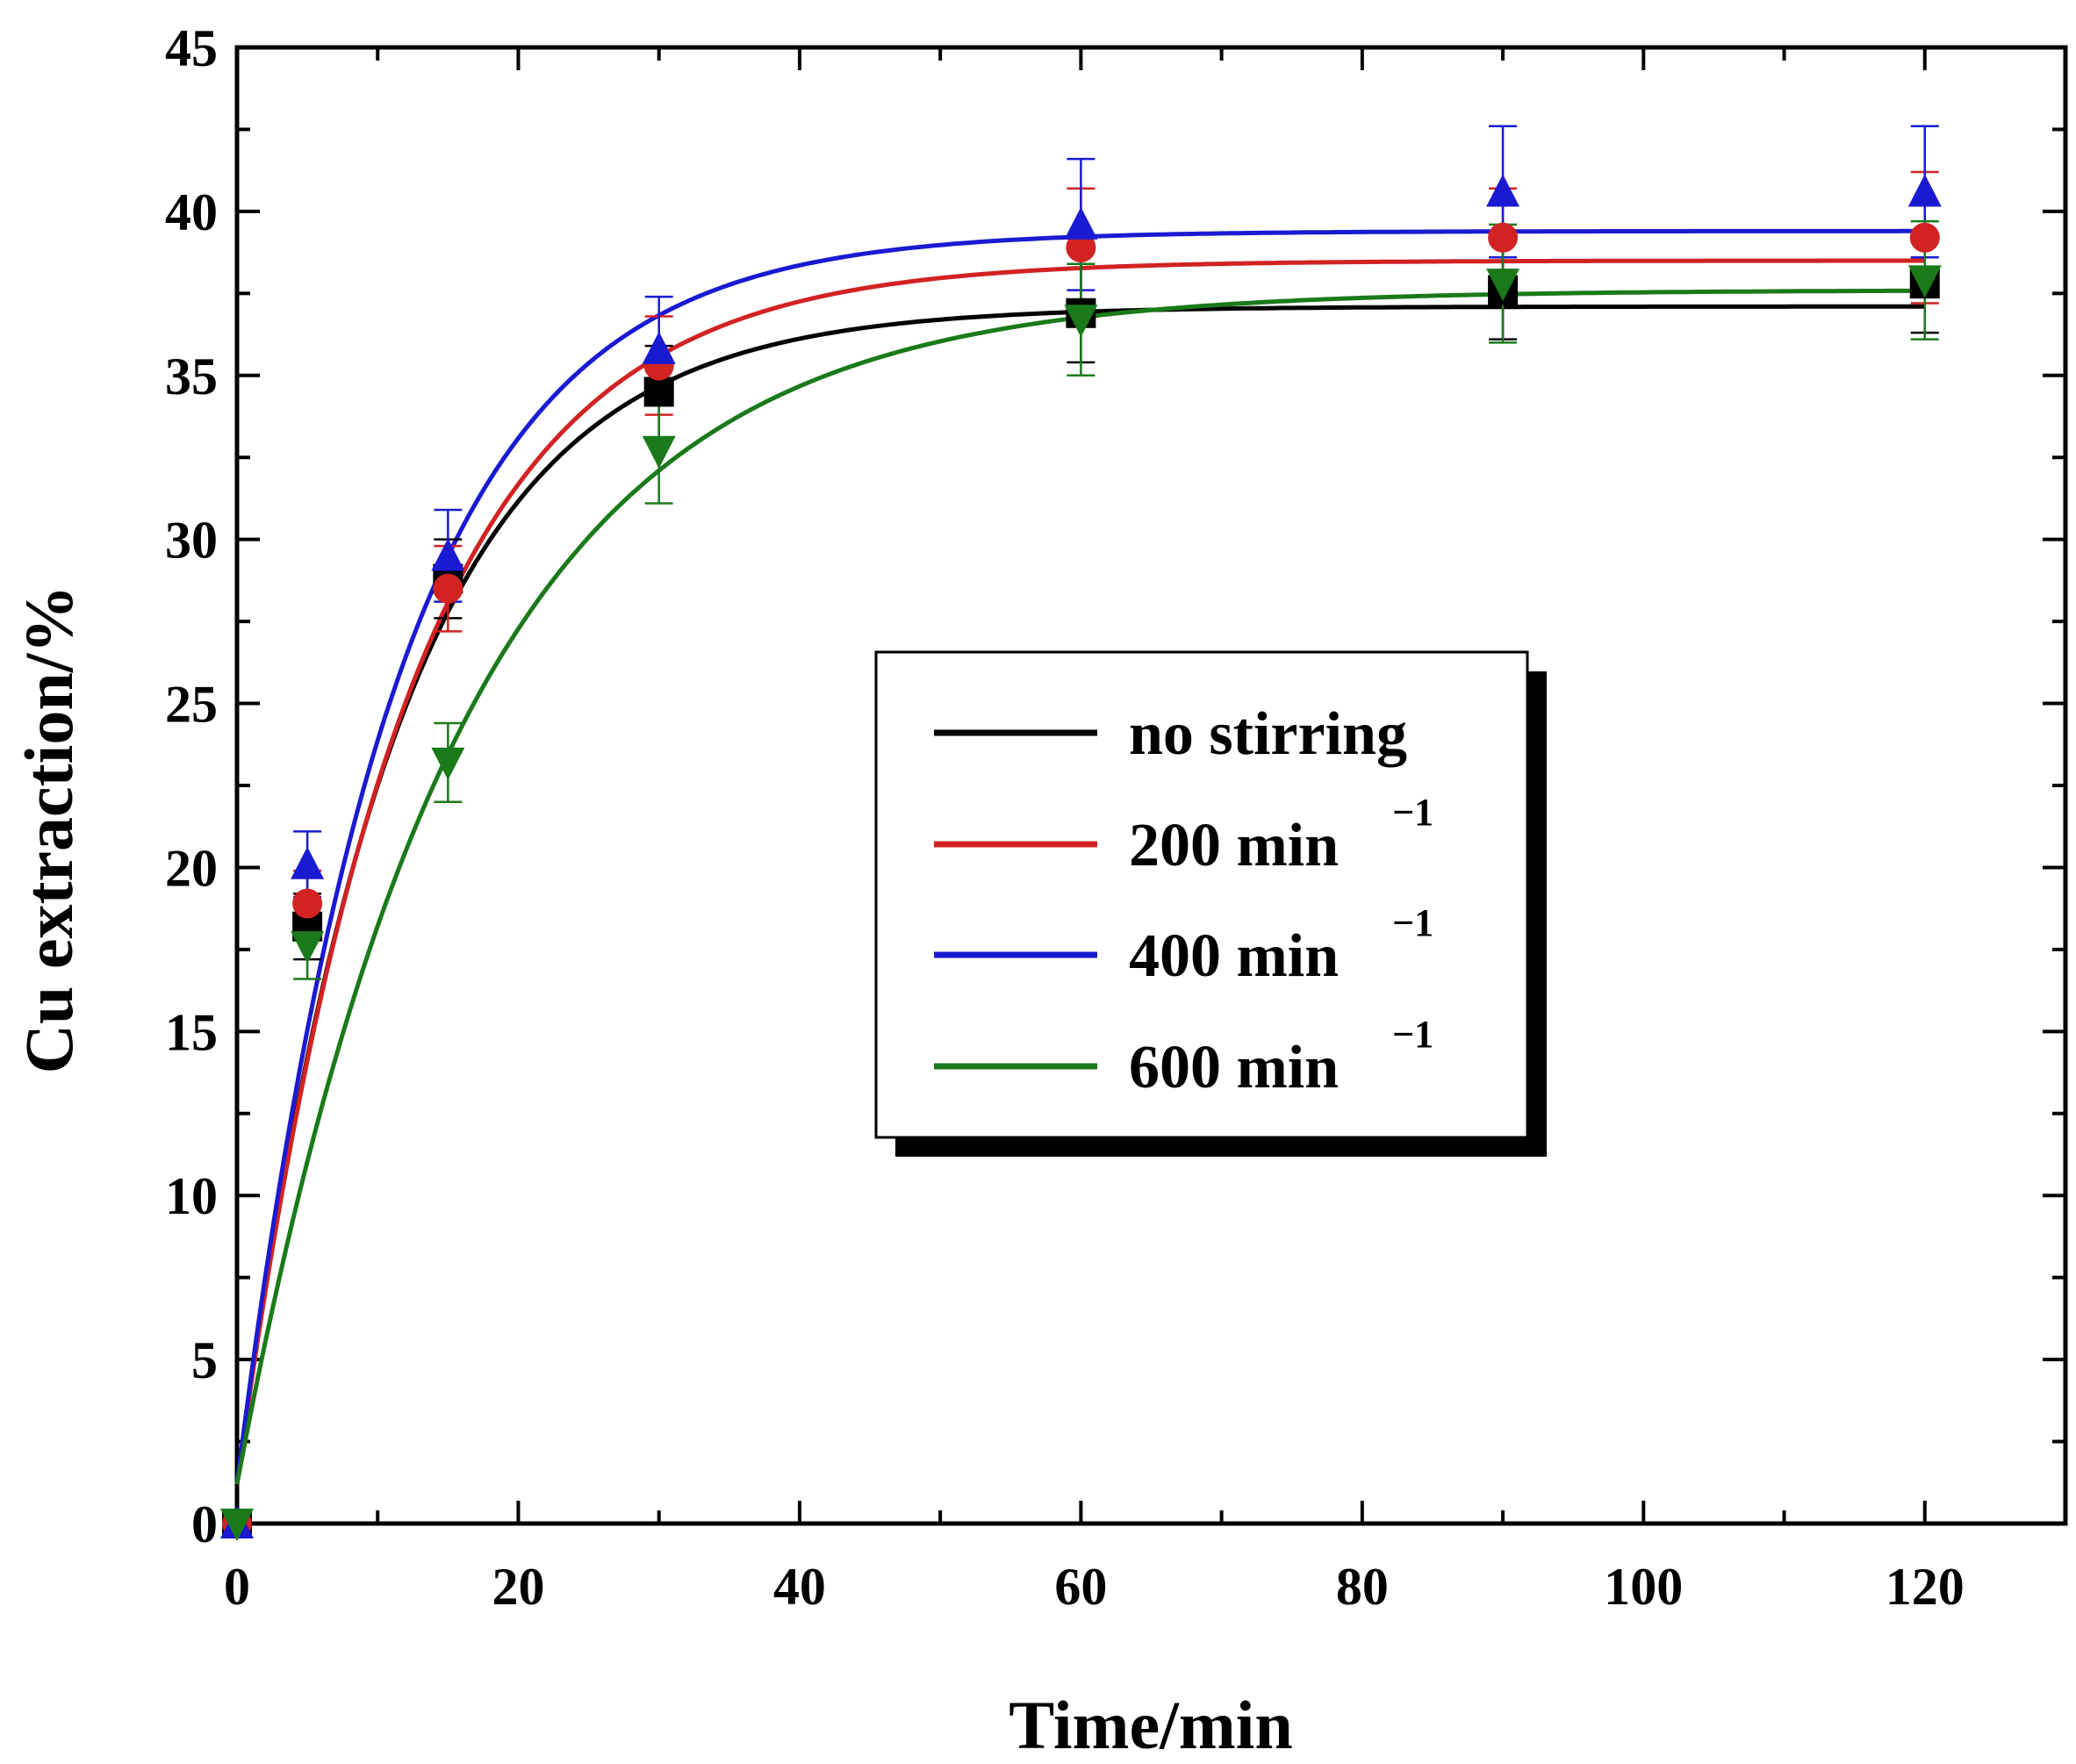 Image resolution: width=2076 pixels, height=1764 pixels. What do you see at coordinates (658, 391) in the screenshot?
I see `data-point-no-stirring` at bounding box center [658, 391].